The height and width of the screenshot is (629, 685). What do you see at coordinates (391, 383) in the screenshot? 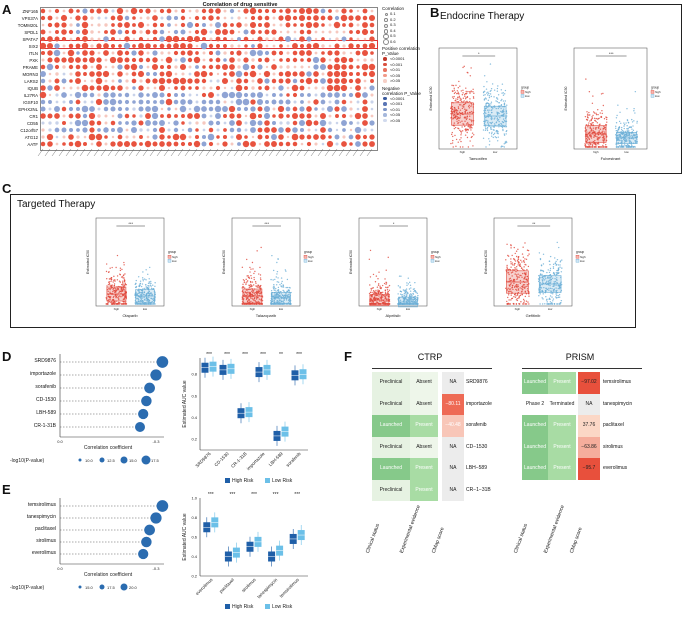
I see `clinical-status-cell: Preclinical` at bounding box center [391, 383].